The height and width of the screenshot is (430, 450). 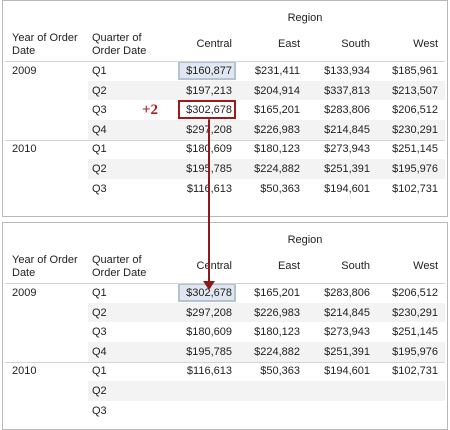 What do you see at coordinates (150, 110) in the screenshot?
I see `offset-annotation: +2` at bounding box center [150, 110].